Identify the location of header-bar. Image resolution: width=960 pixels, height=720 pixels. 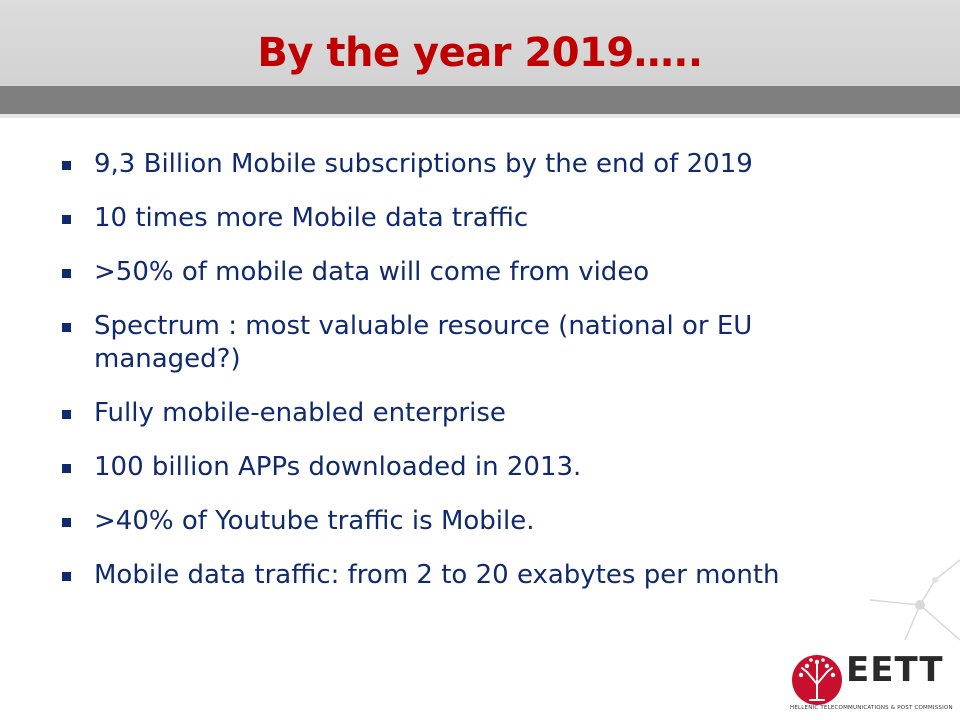
(480, 43).